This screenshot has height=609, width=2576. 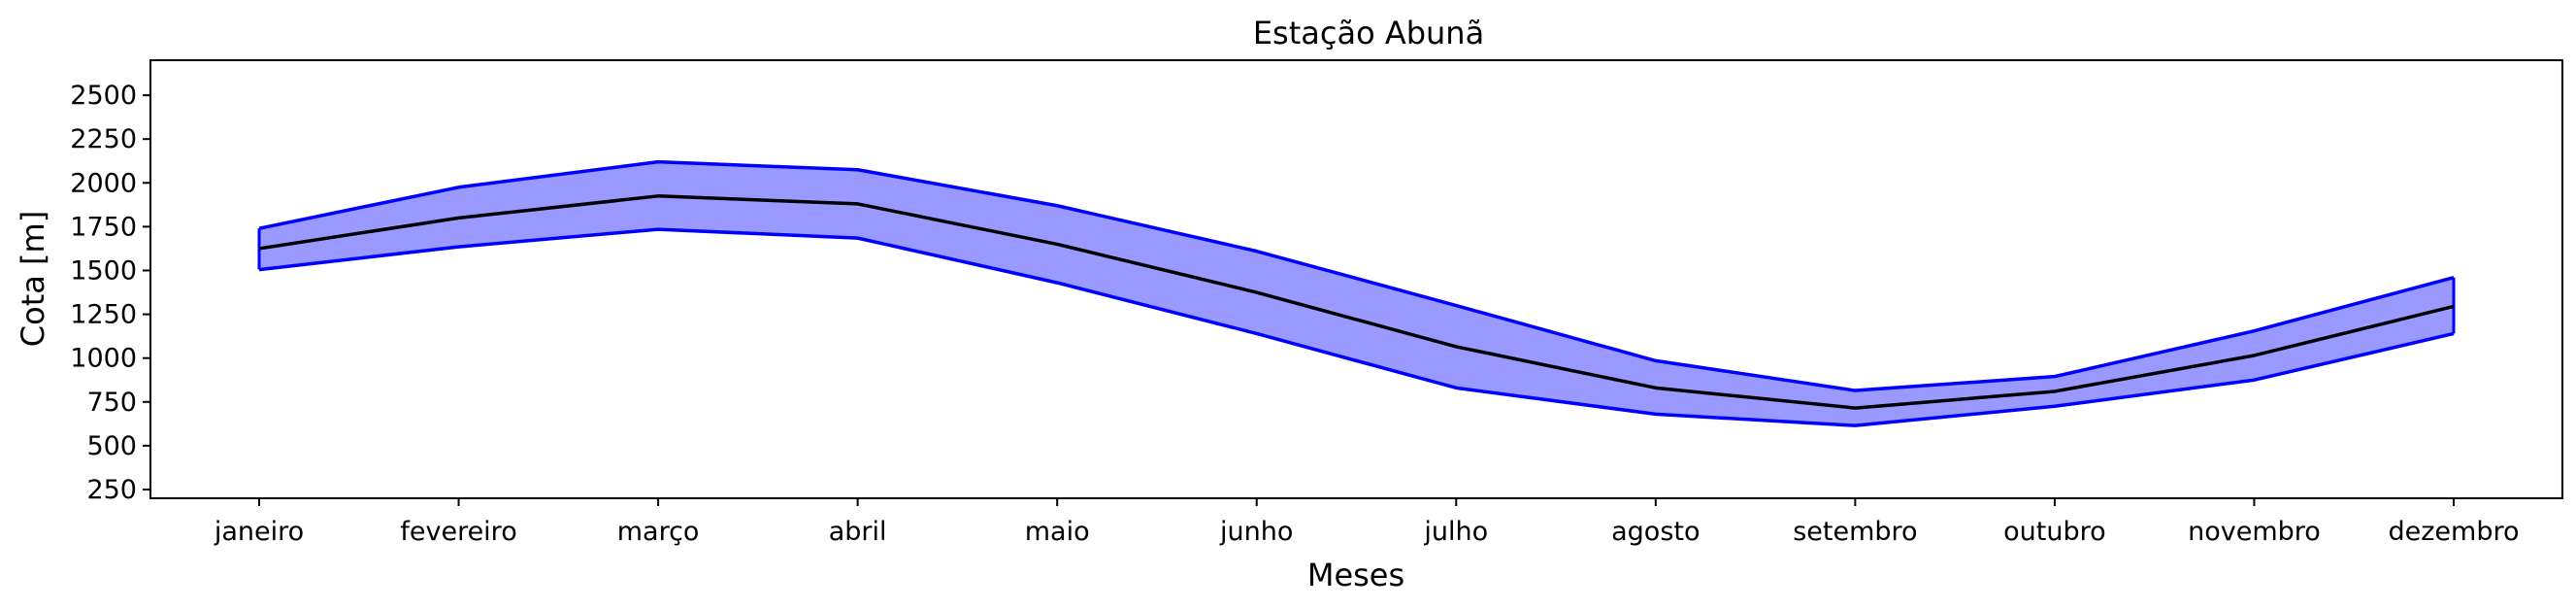 I want to click on x-tick-label: fevereiro, so click(x=458, y=532).